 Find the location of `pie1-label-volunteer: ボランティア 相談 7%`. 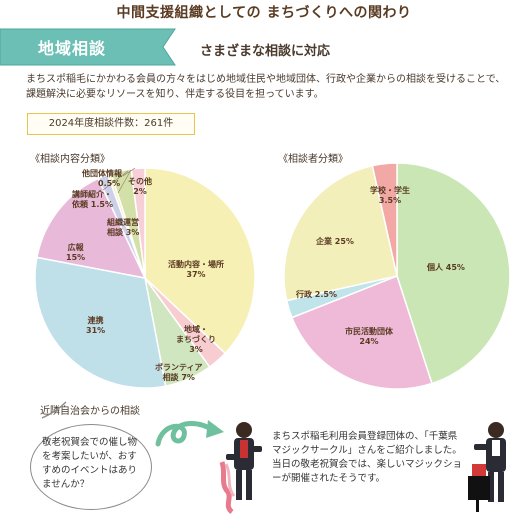

pie1-label-volunteer: ボランティア 相談 7% is located at coordinates (179, 372).